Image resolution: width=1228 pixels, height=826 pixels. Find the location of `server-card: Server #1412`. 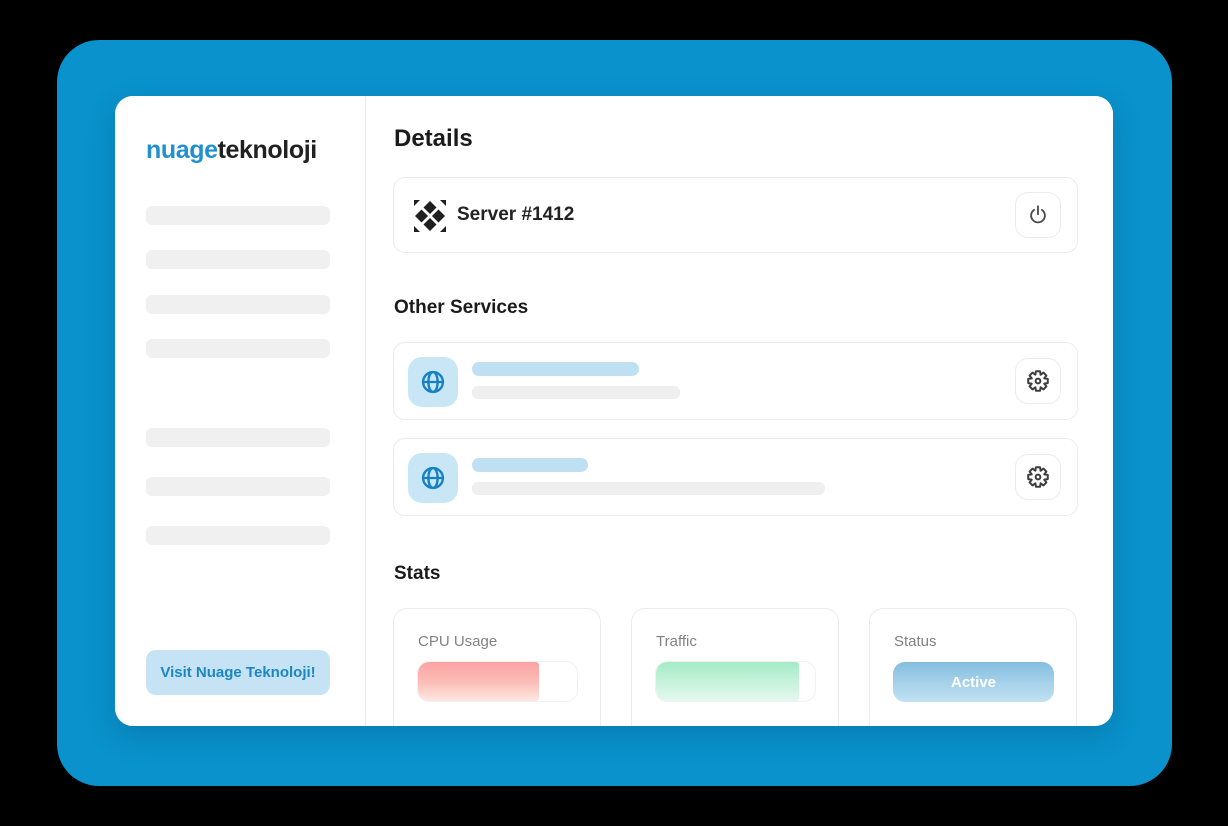

server-card: Server #1412 is located at coordinates (735, 215).